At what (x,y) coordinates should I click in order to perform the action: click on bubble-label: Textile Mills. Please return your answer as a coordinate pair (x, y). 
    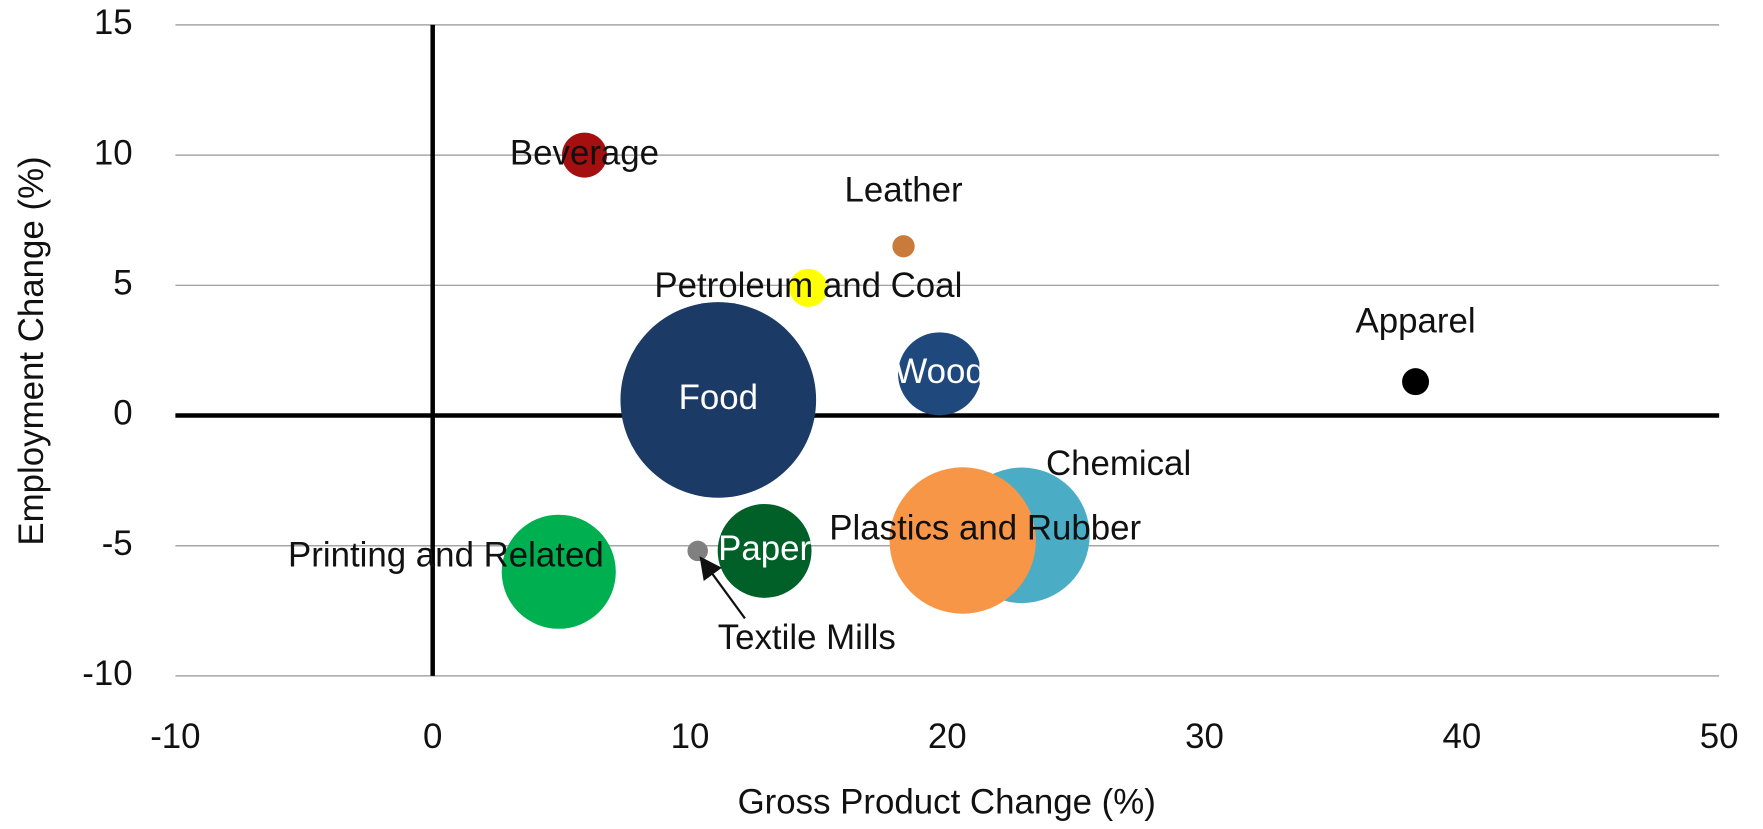
    Looking at the image, I should click on (807, 637).